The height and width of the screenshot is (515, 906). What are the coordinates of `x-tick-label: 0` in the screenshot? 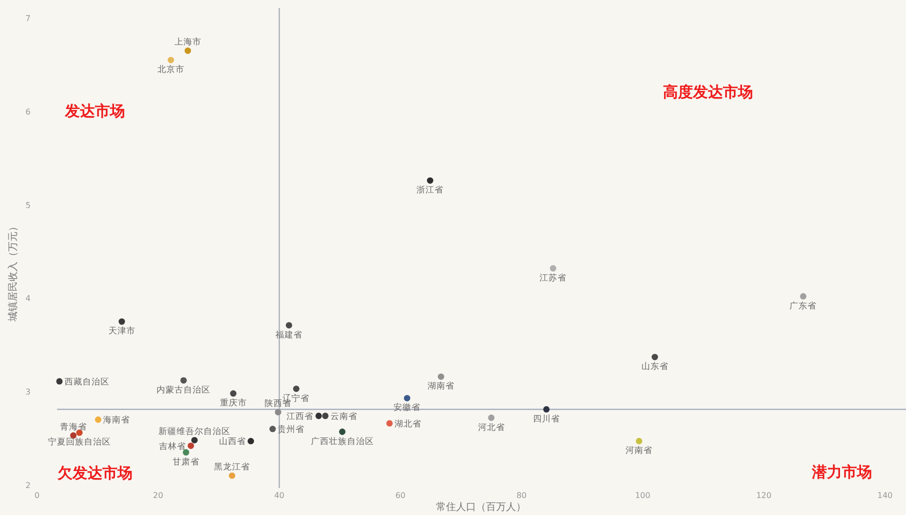 It's located at (37, 495).